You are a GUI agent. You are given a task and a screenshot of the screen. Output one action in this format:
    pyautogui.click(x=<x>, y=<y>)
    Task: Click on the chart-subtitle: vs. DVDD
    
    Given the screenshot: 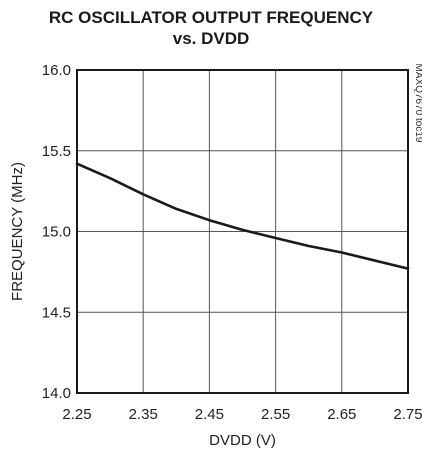 What is the action you would take?
    pyautogui.click(x=211, y=38)
    